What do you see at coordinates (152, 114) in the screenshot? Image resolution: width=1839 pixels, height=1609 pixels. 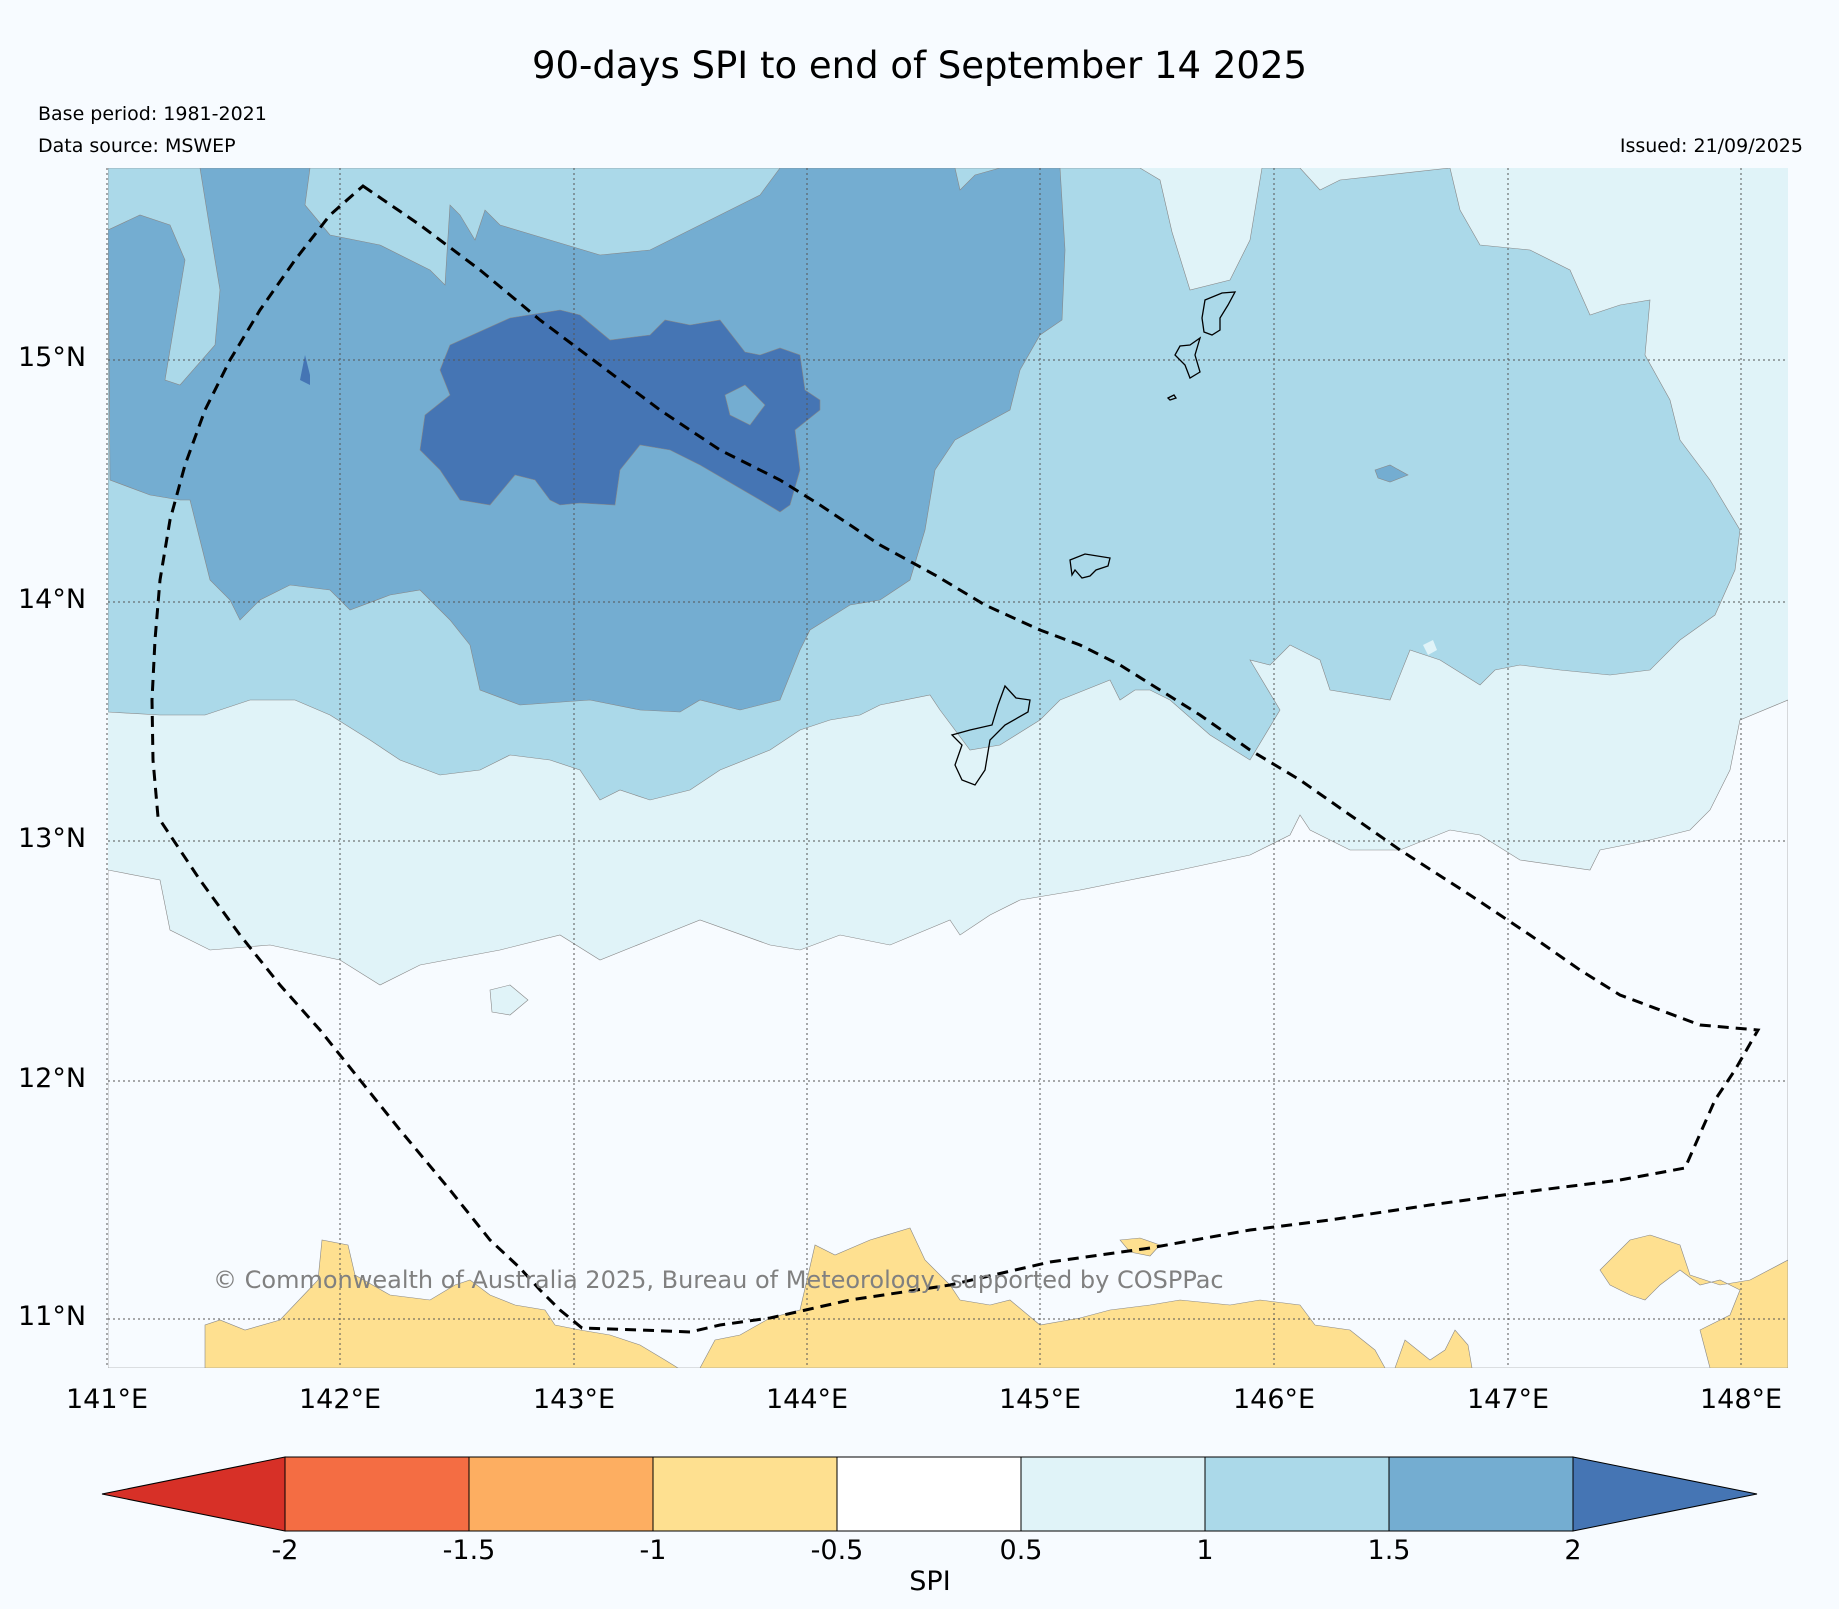 I see `base-period: Base period: 1981-2021` at bounding box center [152, 114].